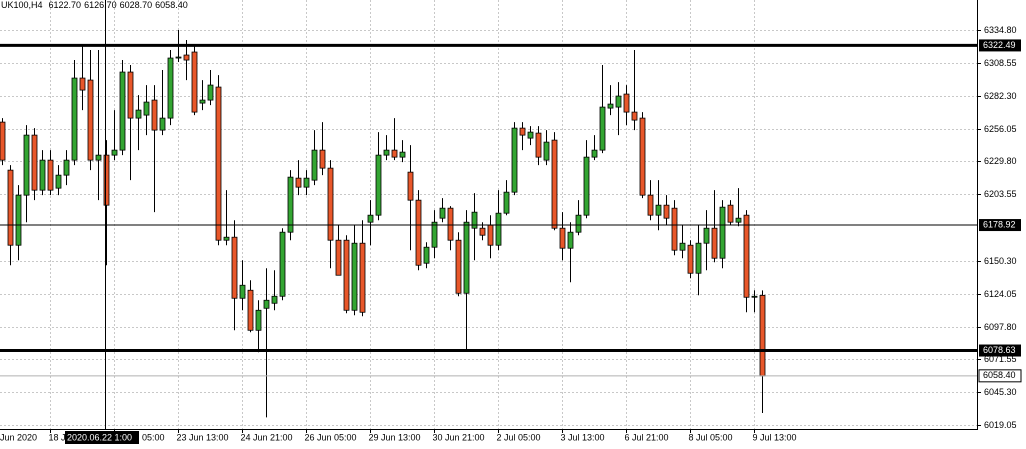  I want to click on x-tick-label: 24 Jun 21:00, so click(267, 437).